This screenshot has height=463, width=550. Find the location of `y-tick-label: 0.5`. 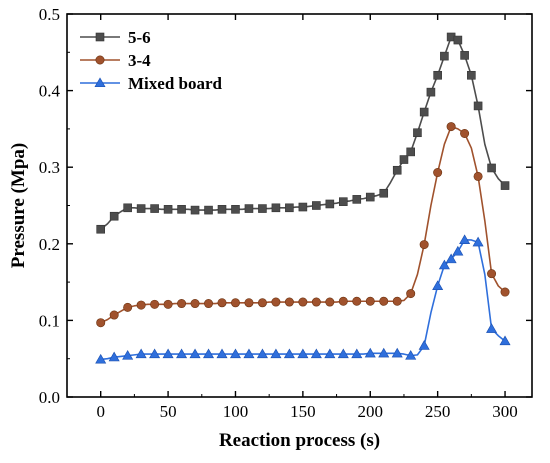

y-tick-label: 0.5 is located at coordinates (49, 14).